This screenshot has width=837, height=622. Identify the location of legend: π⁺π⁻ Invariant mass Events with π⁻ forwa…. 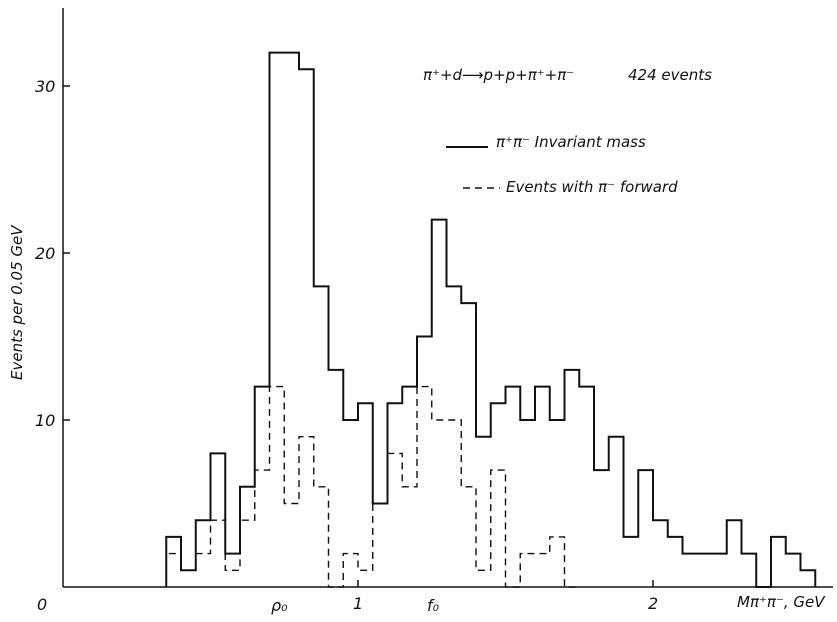
(562, 164).